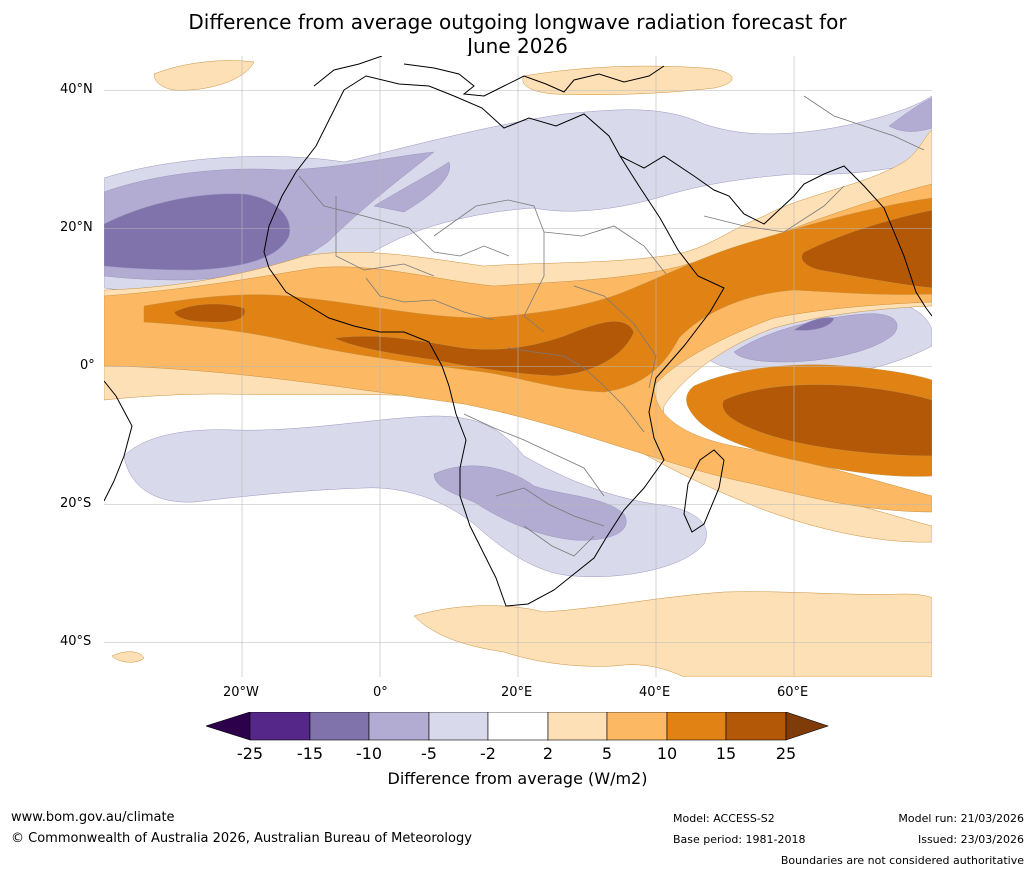 This screenshot has width=1035, height=873. What do you see at coordinates (627, 80) in the screenshot?
I see `anomaly-pos-mediterranean` at bounding box center [627, 80].